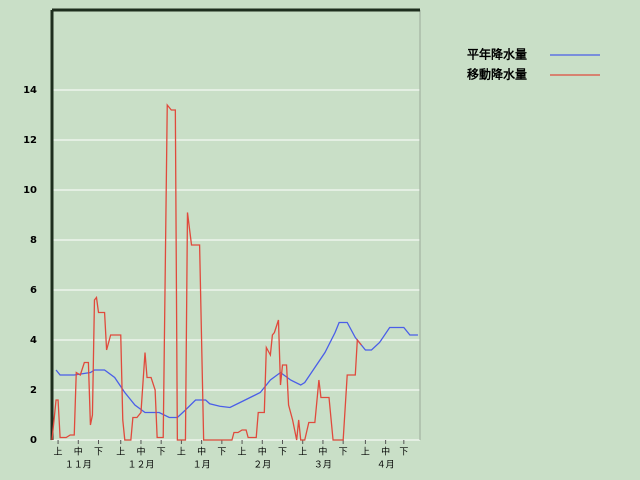 This screenshot has width=640, height=480. Describe the element at coordinates (78, 465) in the screenshot. I see `month-label: １１月` at that location.